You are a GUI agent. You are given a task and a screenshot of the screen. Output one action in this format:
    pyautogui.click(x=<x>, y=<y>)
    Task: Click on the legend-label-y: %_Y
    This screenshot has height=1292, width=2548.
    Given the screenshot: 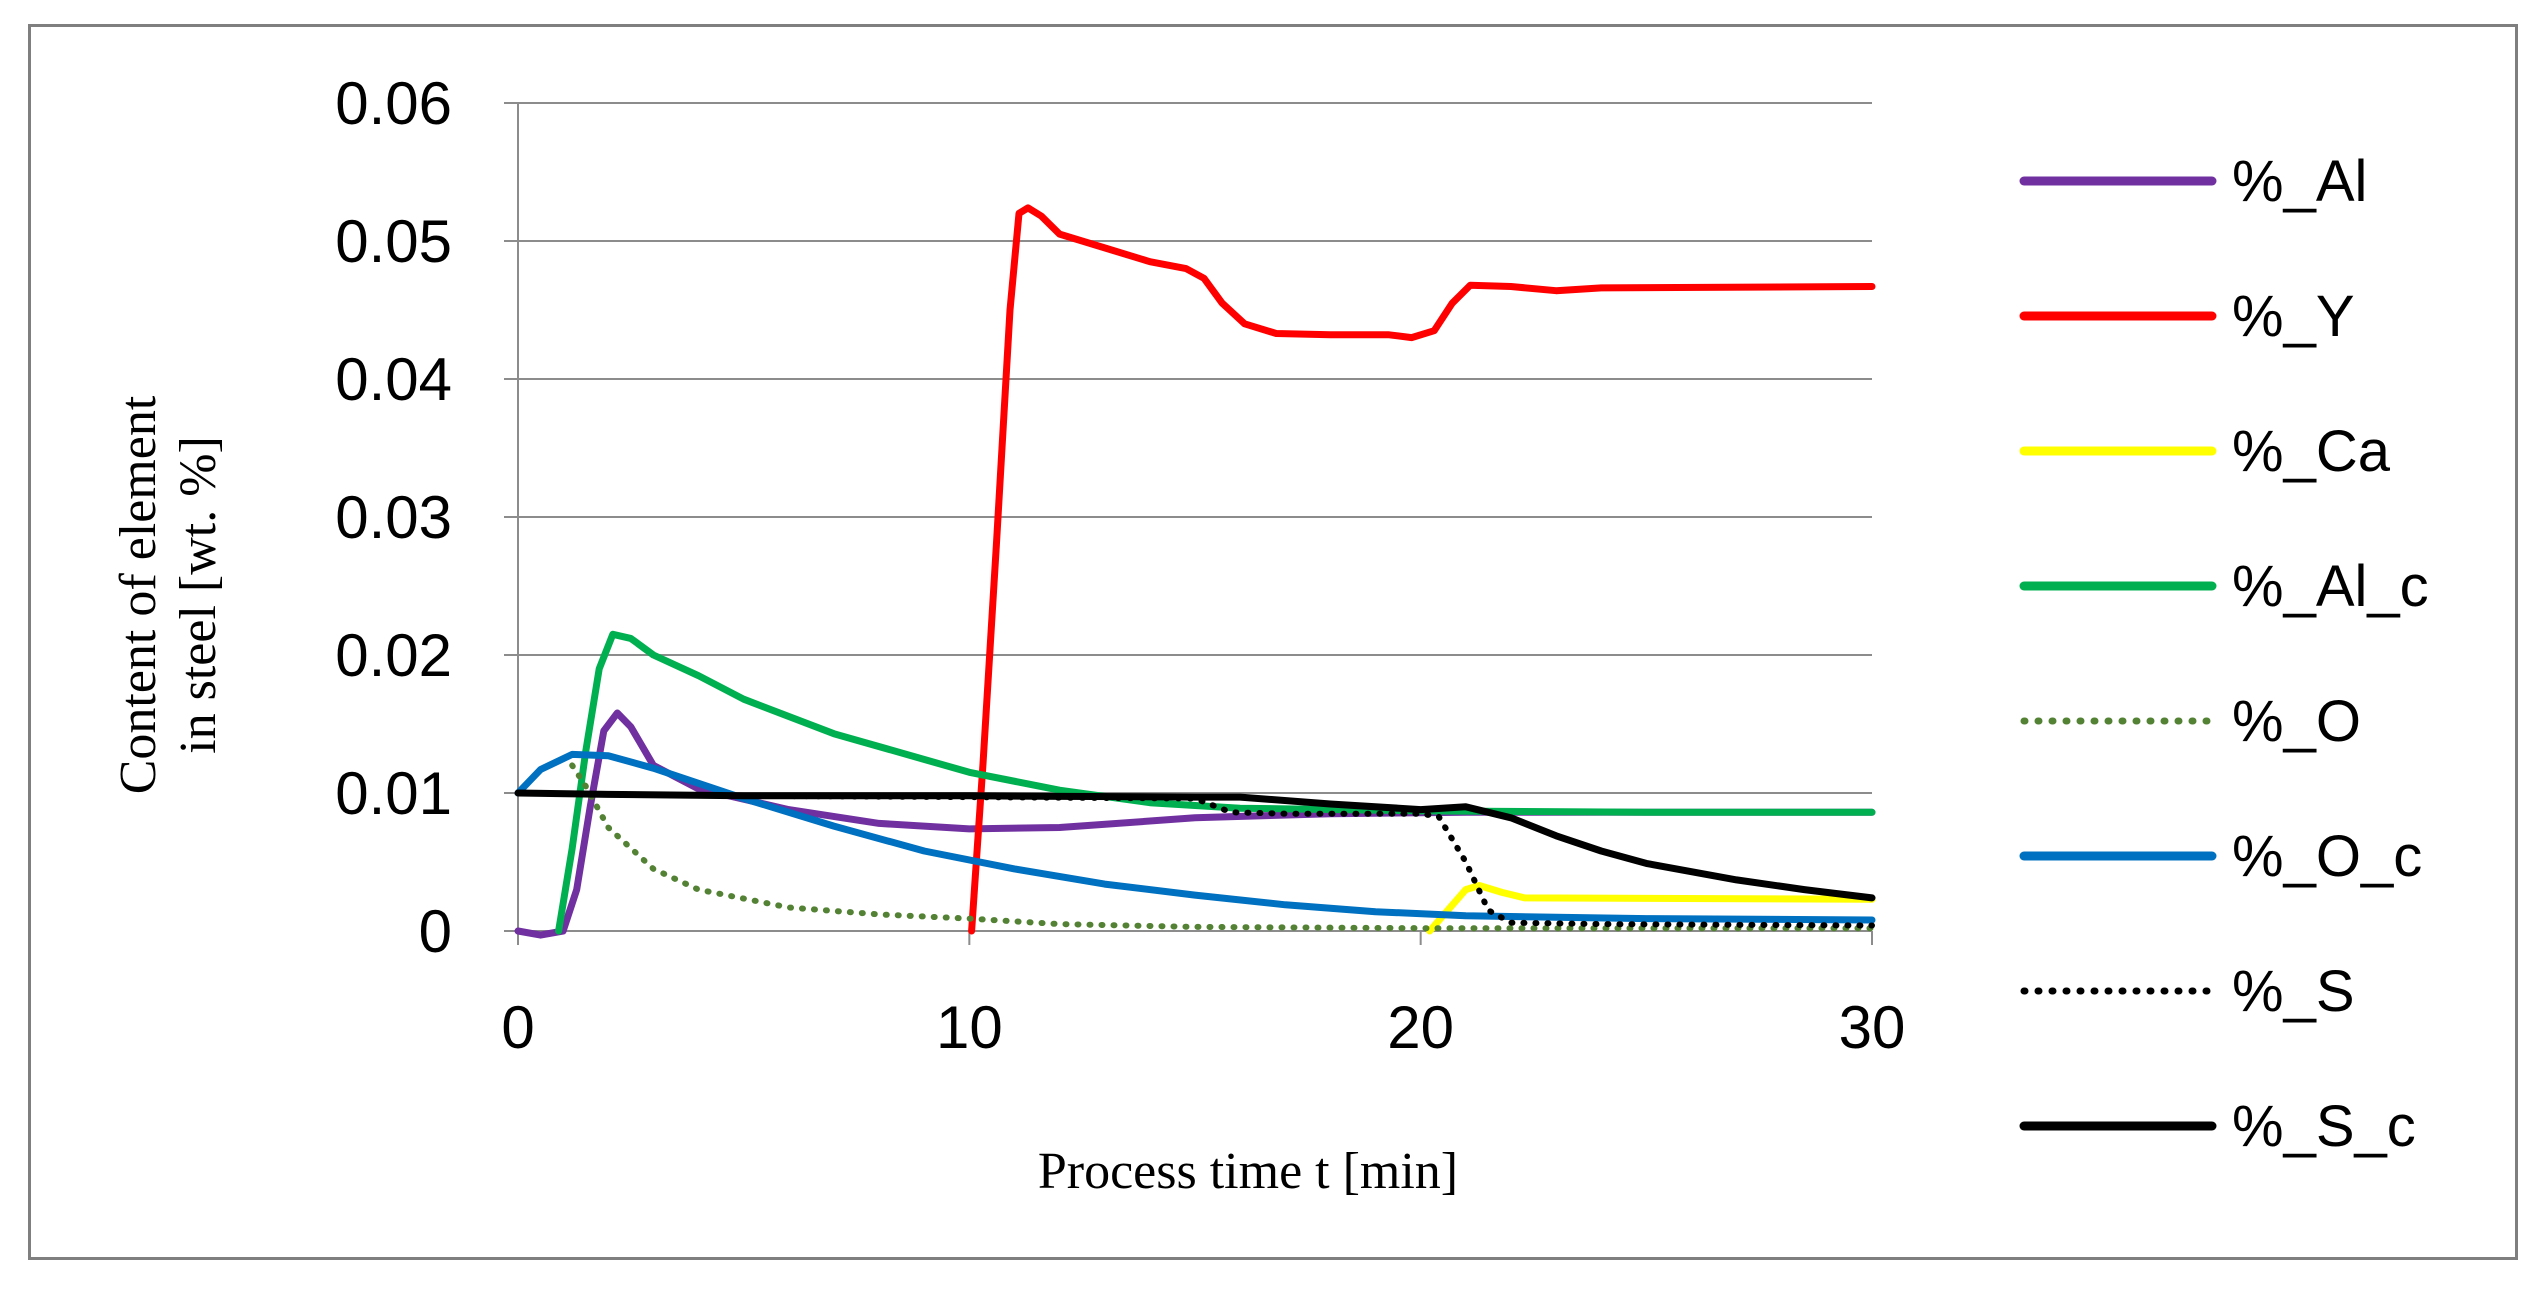 What is the action you would take?
    pyautogui.click(x=2293, y=316)
    